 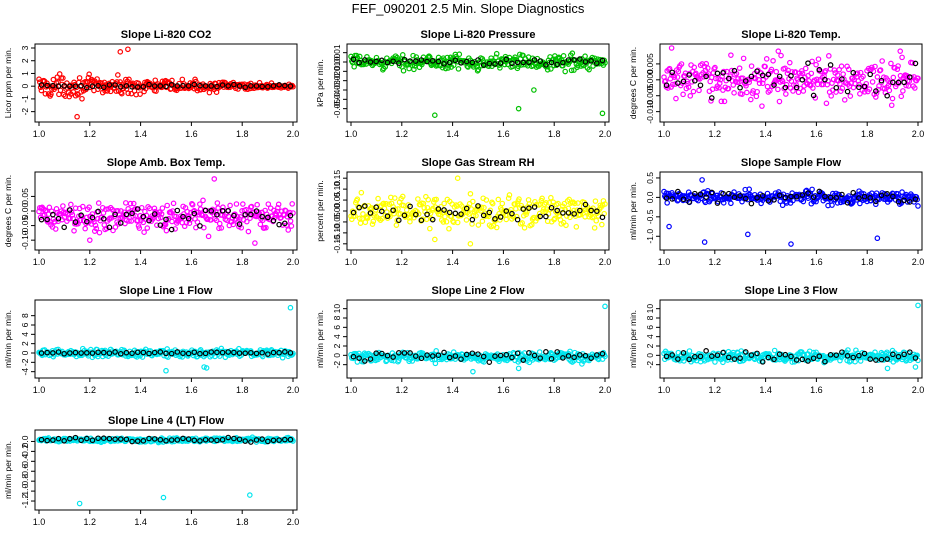 What do you see at coordinates (25, 210) in the screenshot?
I see `y-tick-label: 0.00` at bounding box center [25, 210].